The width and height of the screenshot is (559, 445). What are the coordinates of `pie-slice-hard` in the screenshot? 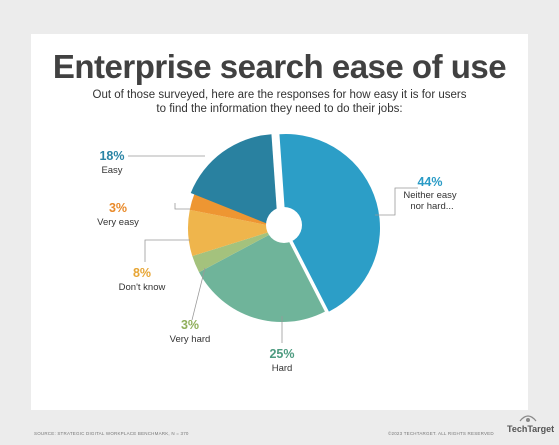 It's located at (262, 275).